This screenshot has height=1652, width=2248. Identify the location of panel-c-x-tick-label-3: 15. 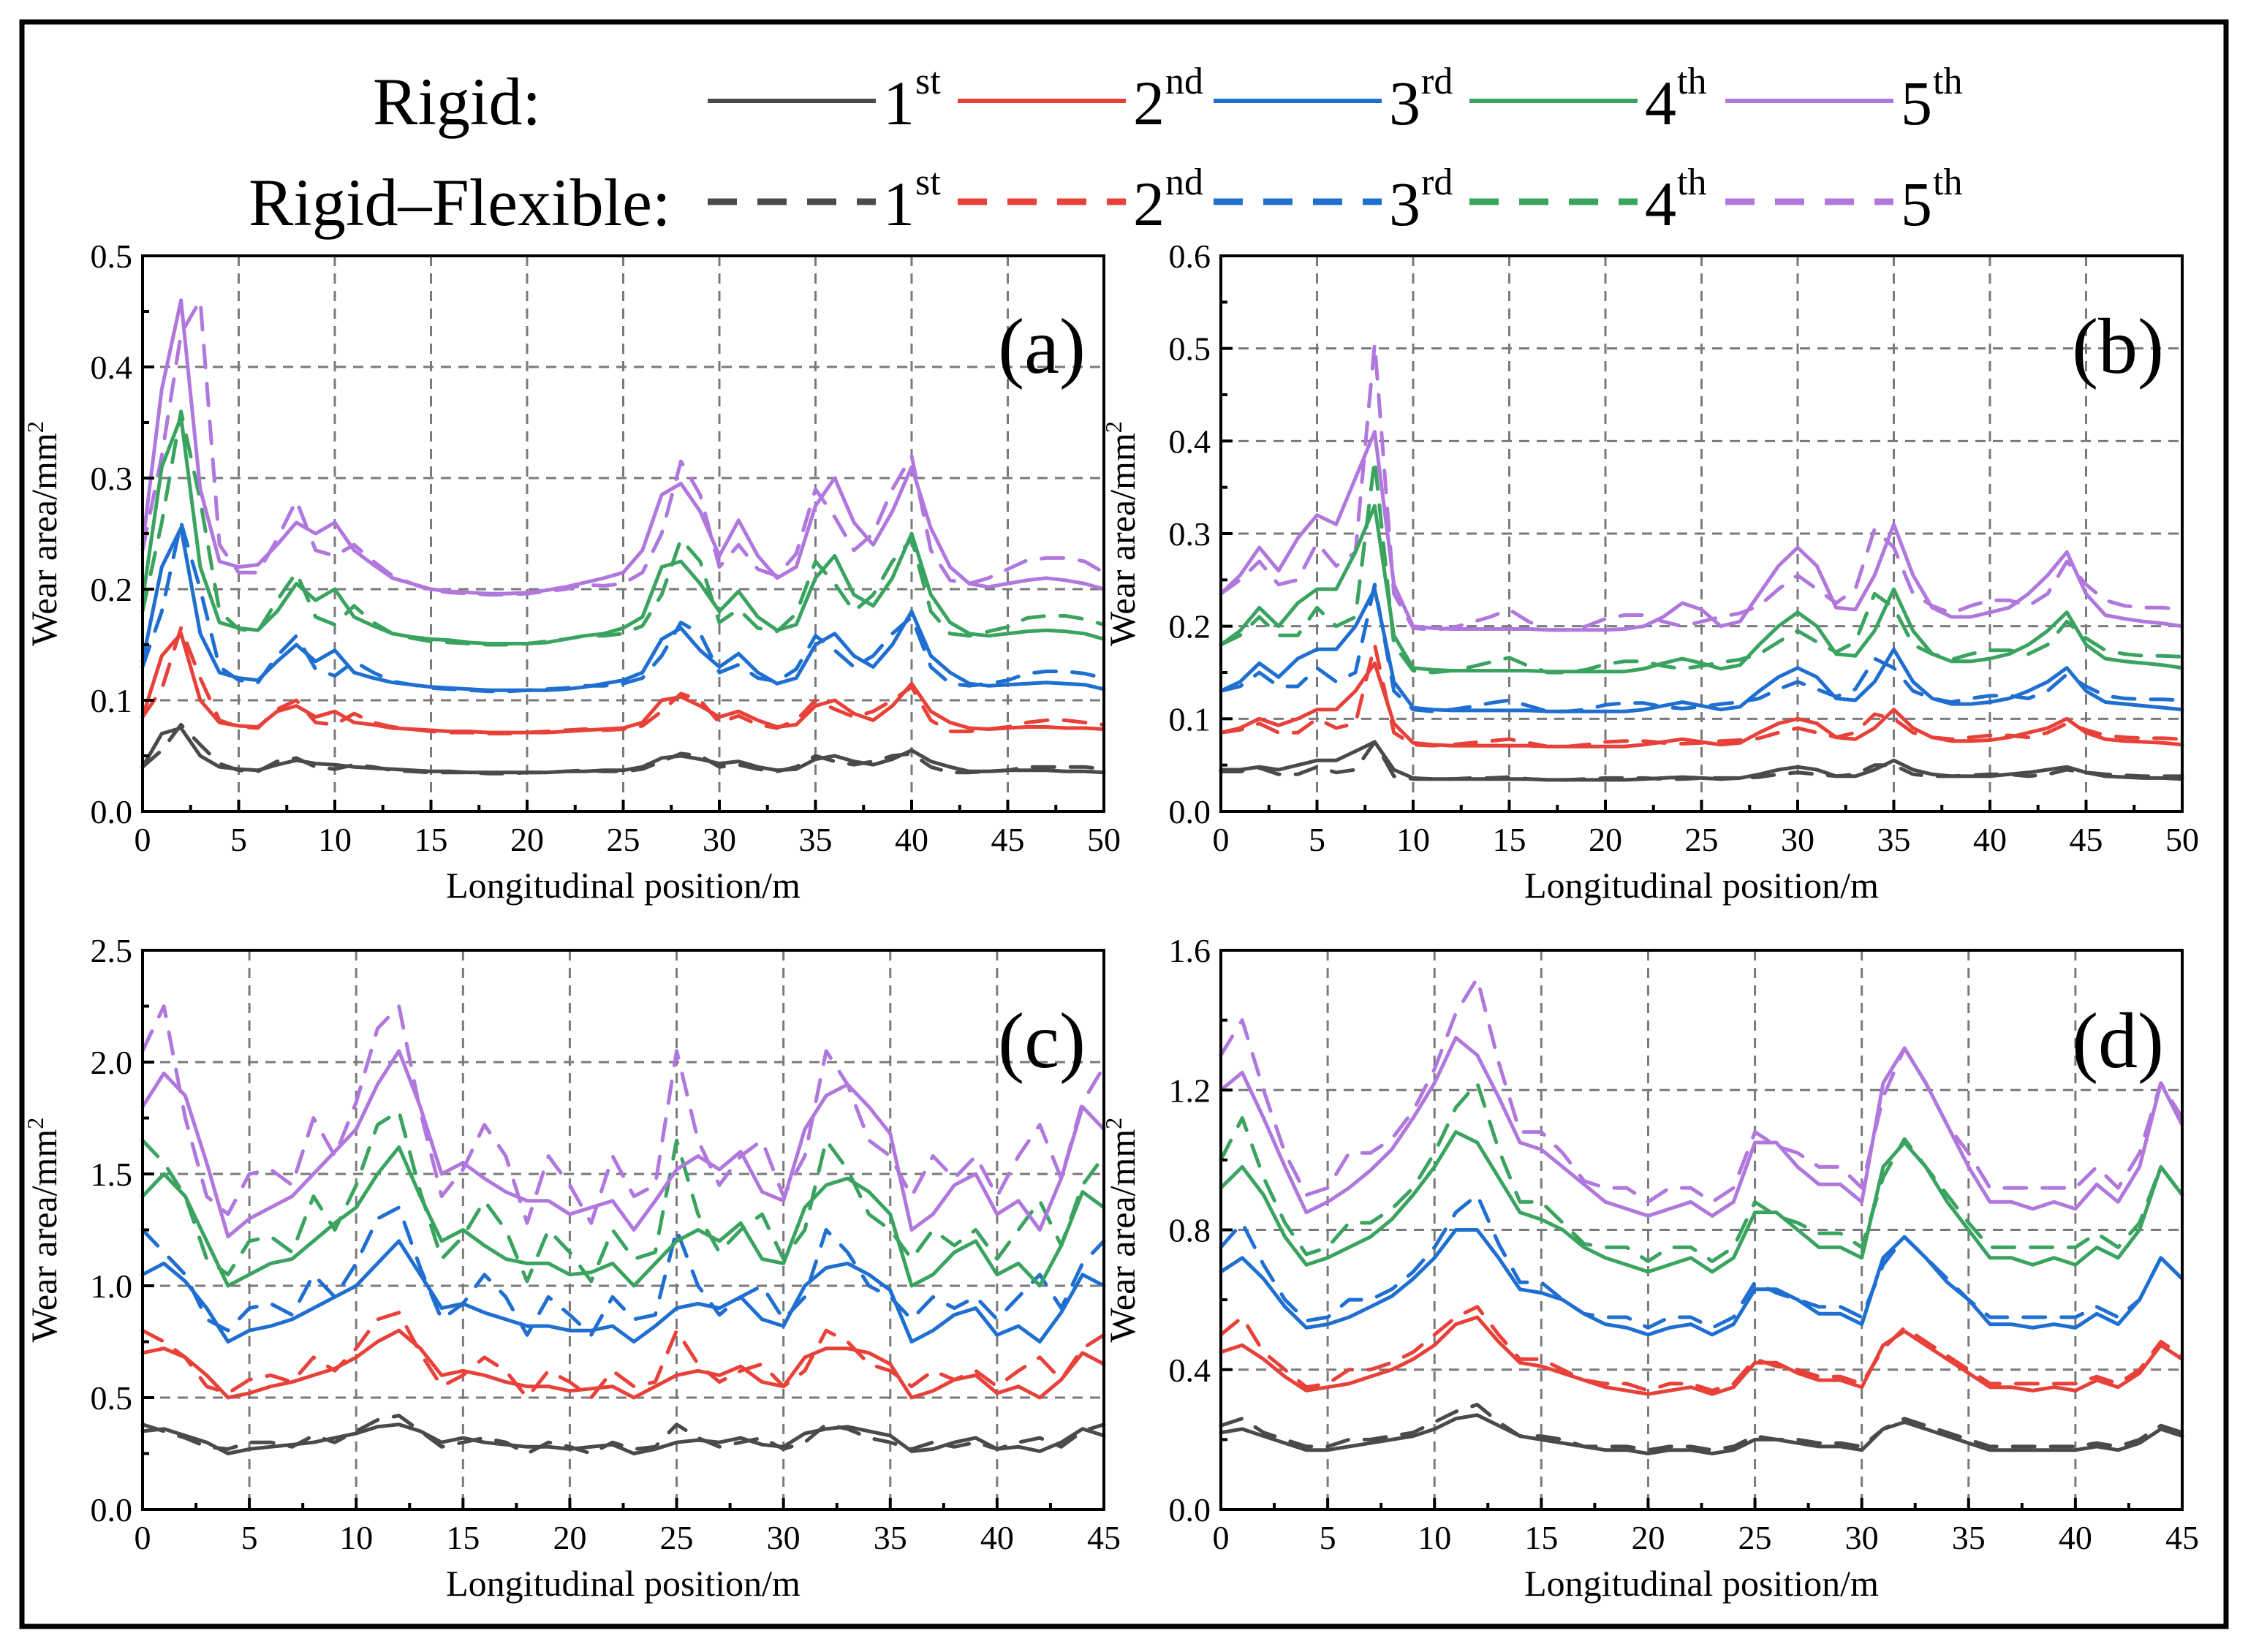
(463, 1537).